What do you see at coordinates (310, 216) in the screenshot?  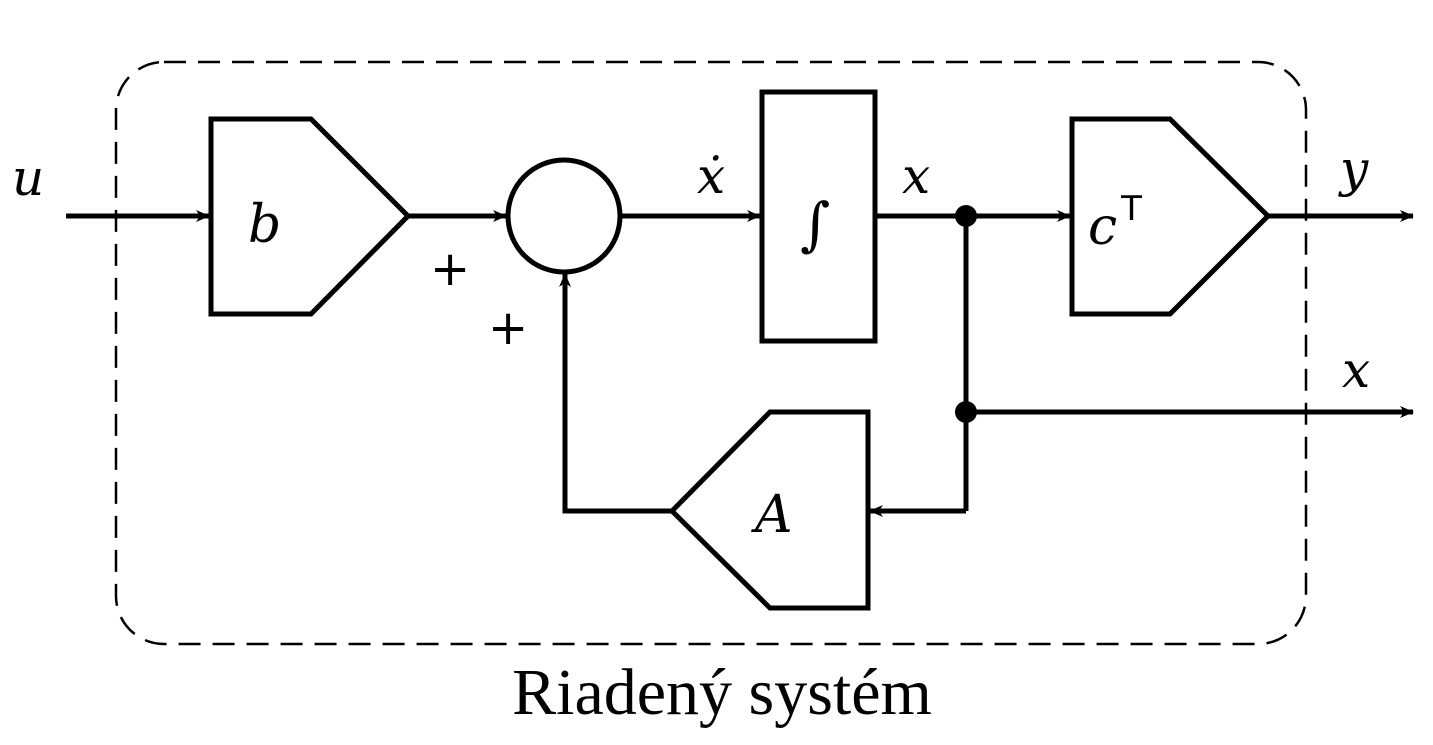 I see `gain-block-b` at bounding box center [310, 216].